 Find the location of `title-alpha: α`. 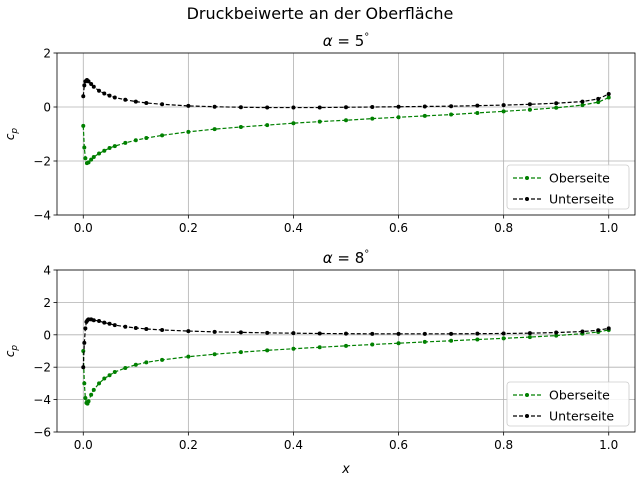

title-alpha: α is located at coordinates (328, 41).